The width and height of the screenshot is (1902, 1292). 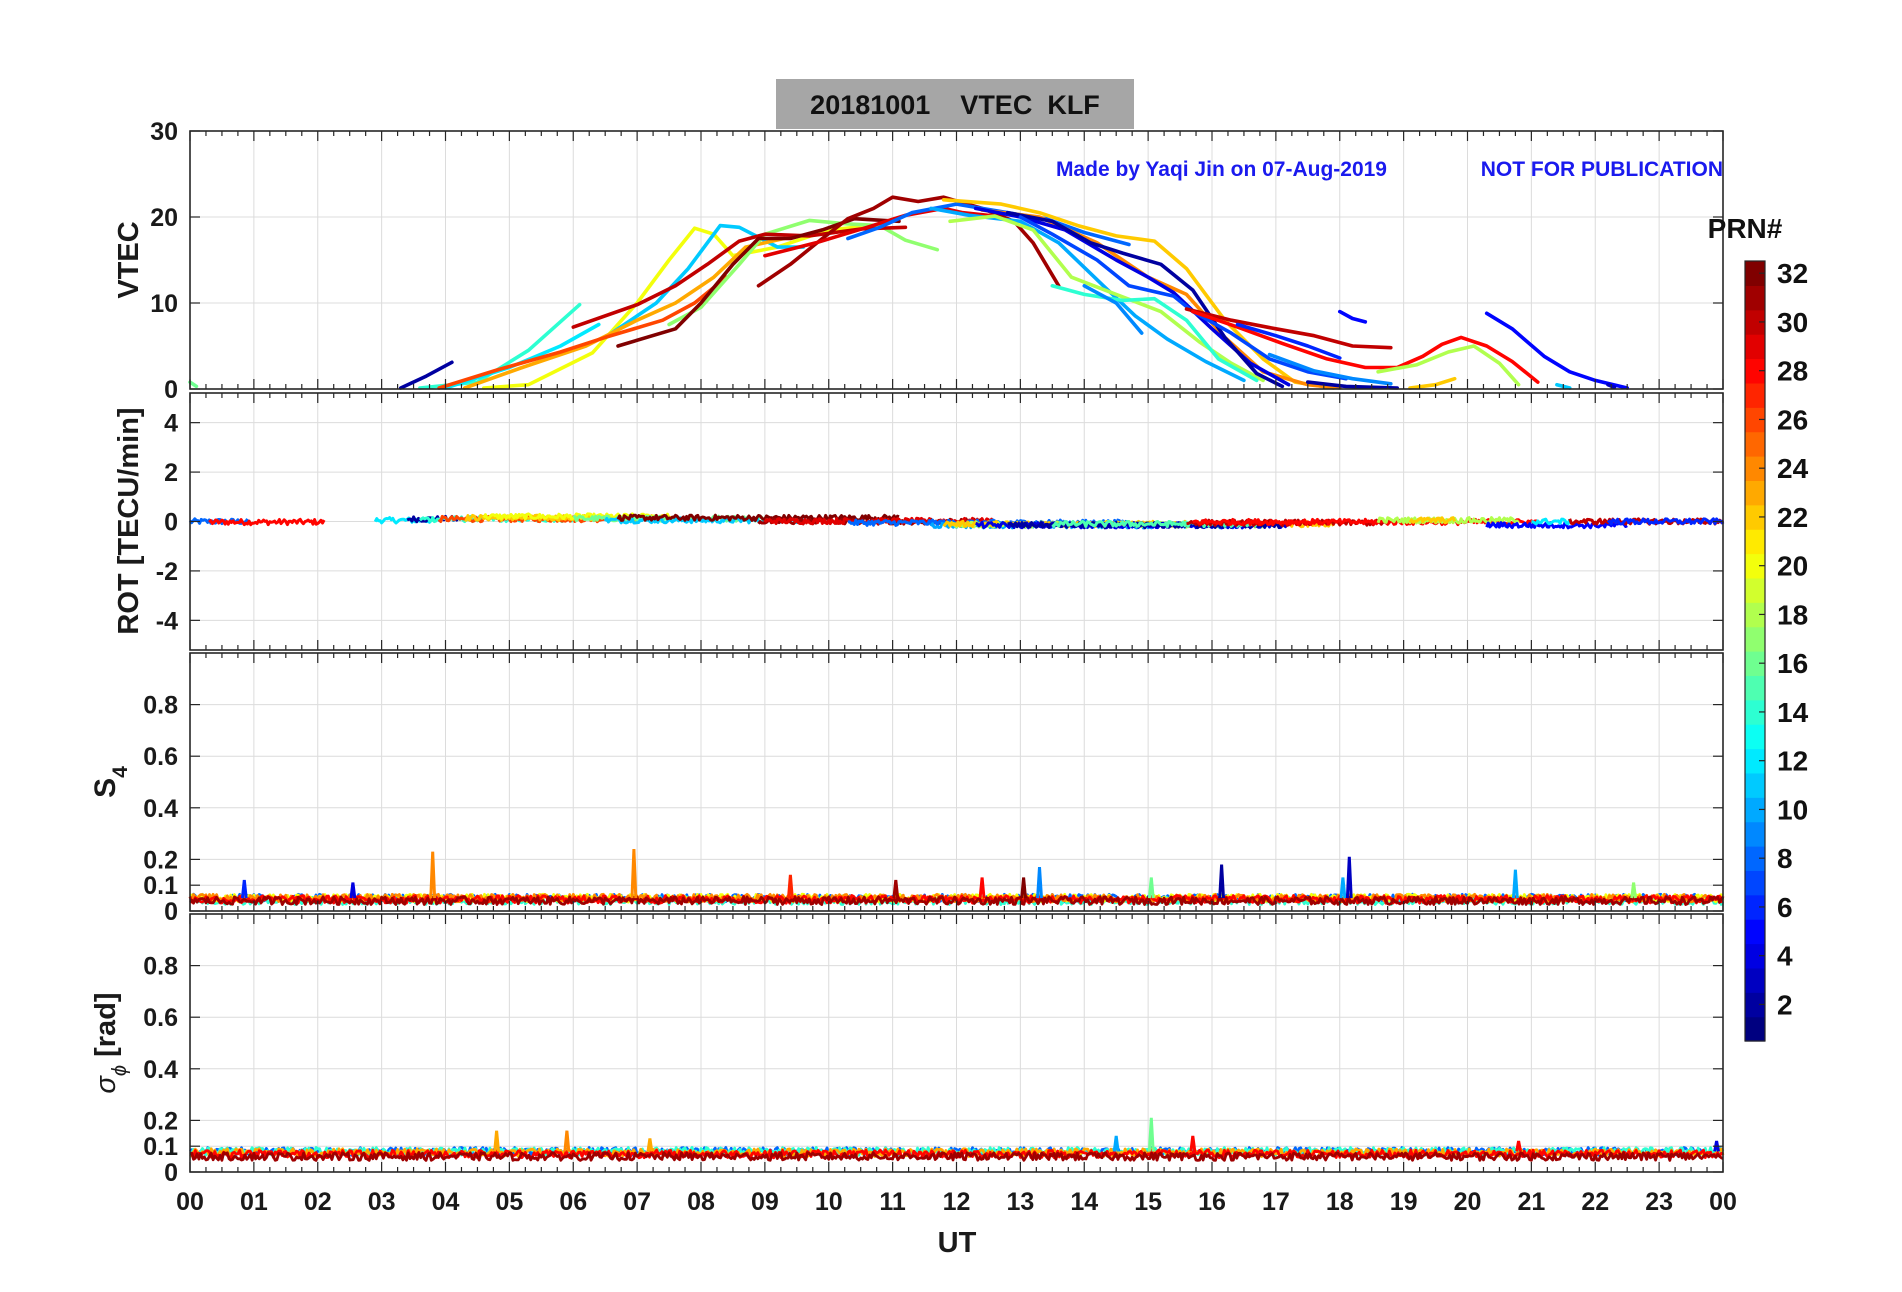 What do you see at coordinates (957, 1202) in the screenshot?
I see `x-tick-label: 12` at bounding box center [957, 1202].